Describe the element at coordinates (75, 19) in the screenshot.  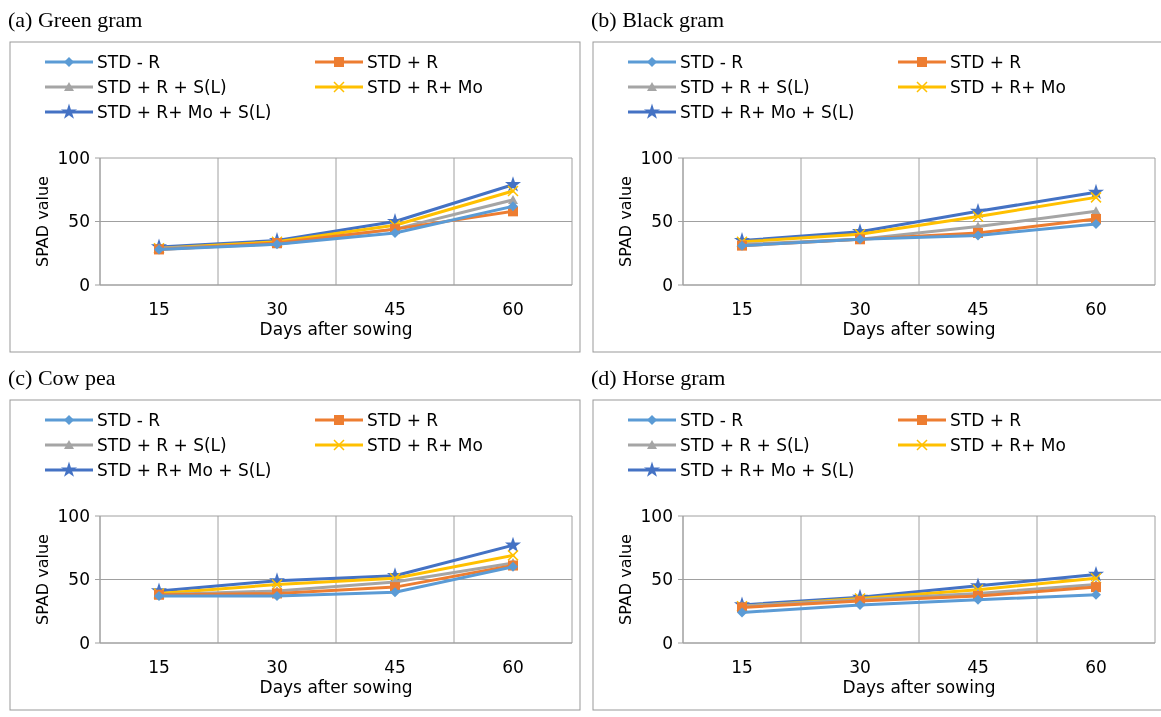
I see `chart-title: (a) Green gram` at that location.